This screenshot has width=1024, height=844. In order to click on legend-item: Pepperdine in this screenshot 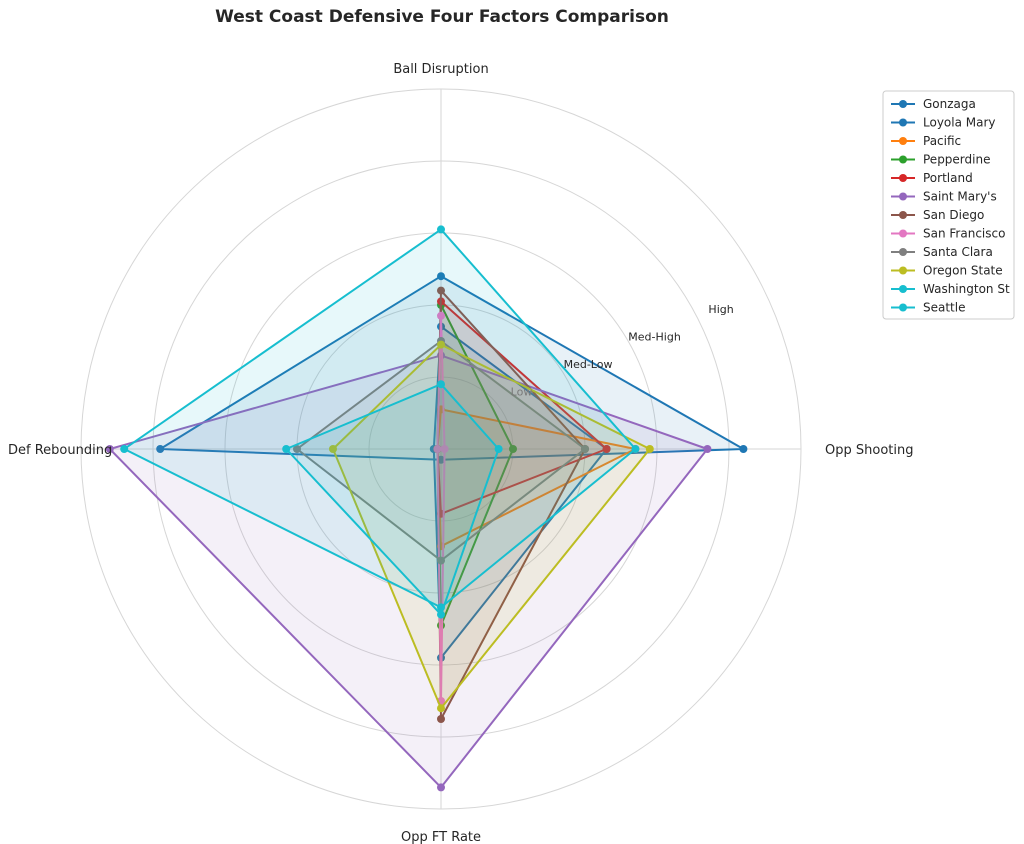, I will do `click(940, 160)`.